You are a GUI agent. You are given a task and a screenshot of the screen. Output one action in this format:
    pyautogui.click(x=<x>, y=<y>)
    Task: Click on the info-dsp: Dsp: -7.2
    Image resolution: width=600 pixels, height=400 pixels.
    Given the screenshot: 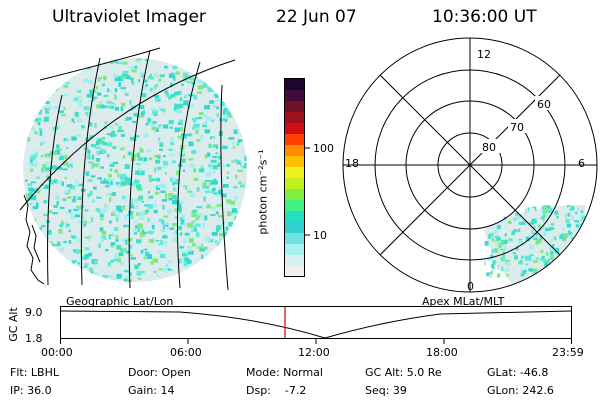 What is the action you would take?
    pyautogui.click(x=276, y=390)
    